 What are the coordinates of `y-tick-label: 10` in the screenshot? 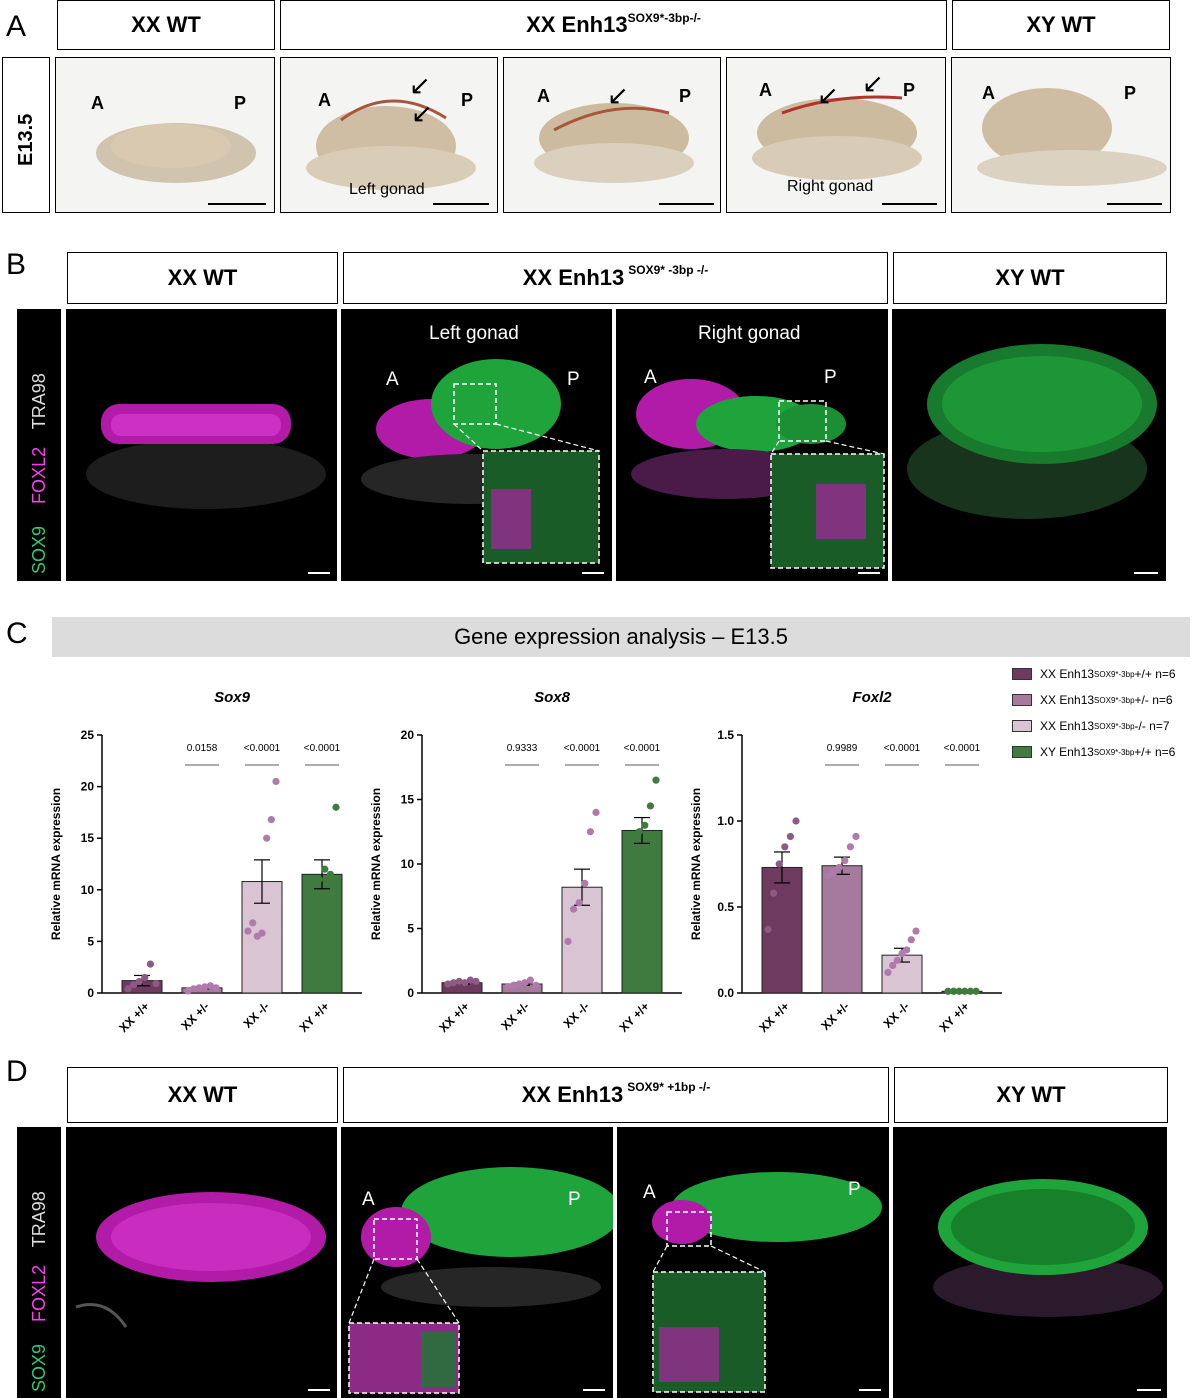 It's located at (88, 890).